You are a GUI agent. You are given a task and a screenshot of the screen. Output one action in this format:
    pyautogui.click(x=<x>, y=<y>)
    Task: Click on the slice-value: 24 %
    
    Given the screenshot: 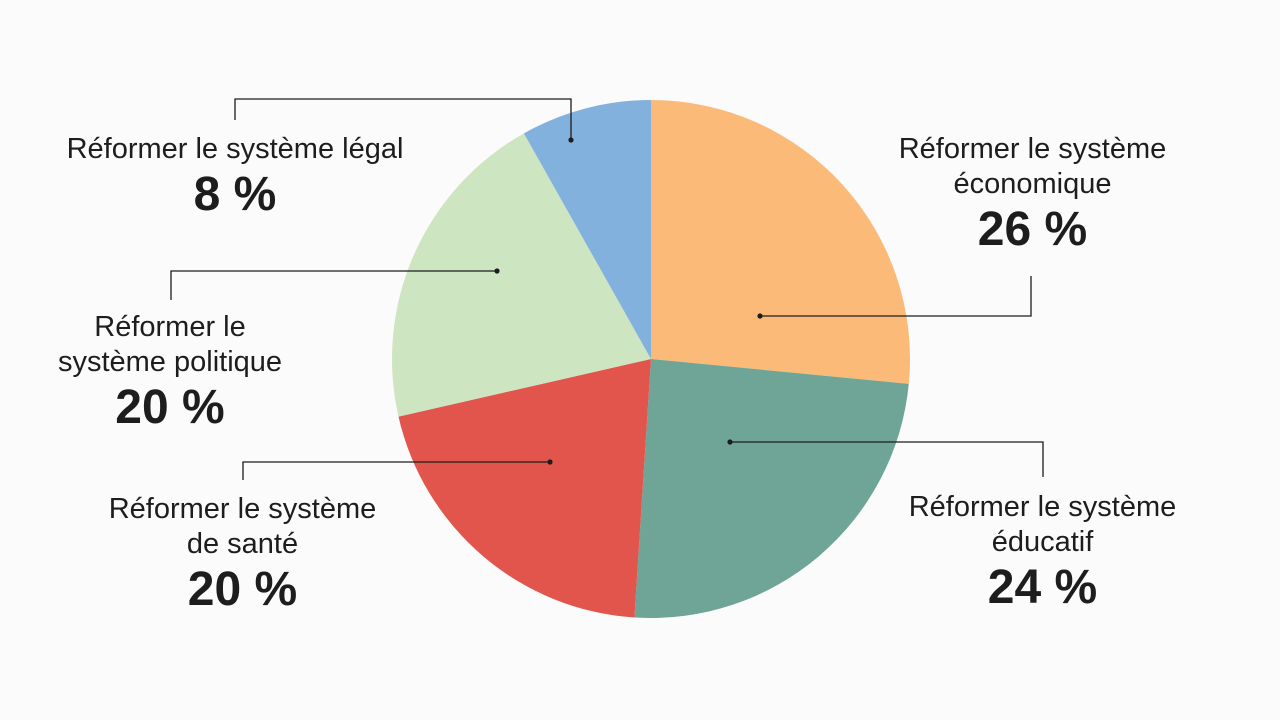 What is the action you would take?
    pyautogui.click(x=1042, y=587)
    